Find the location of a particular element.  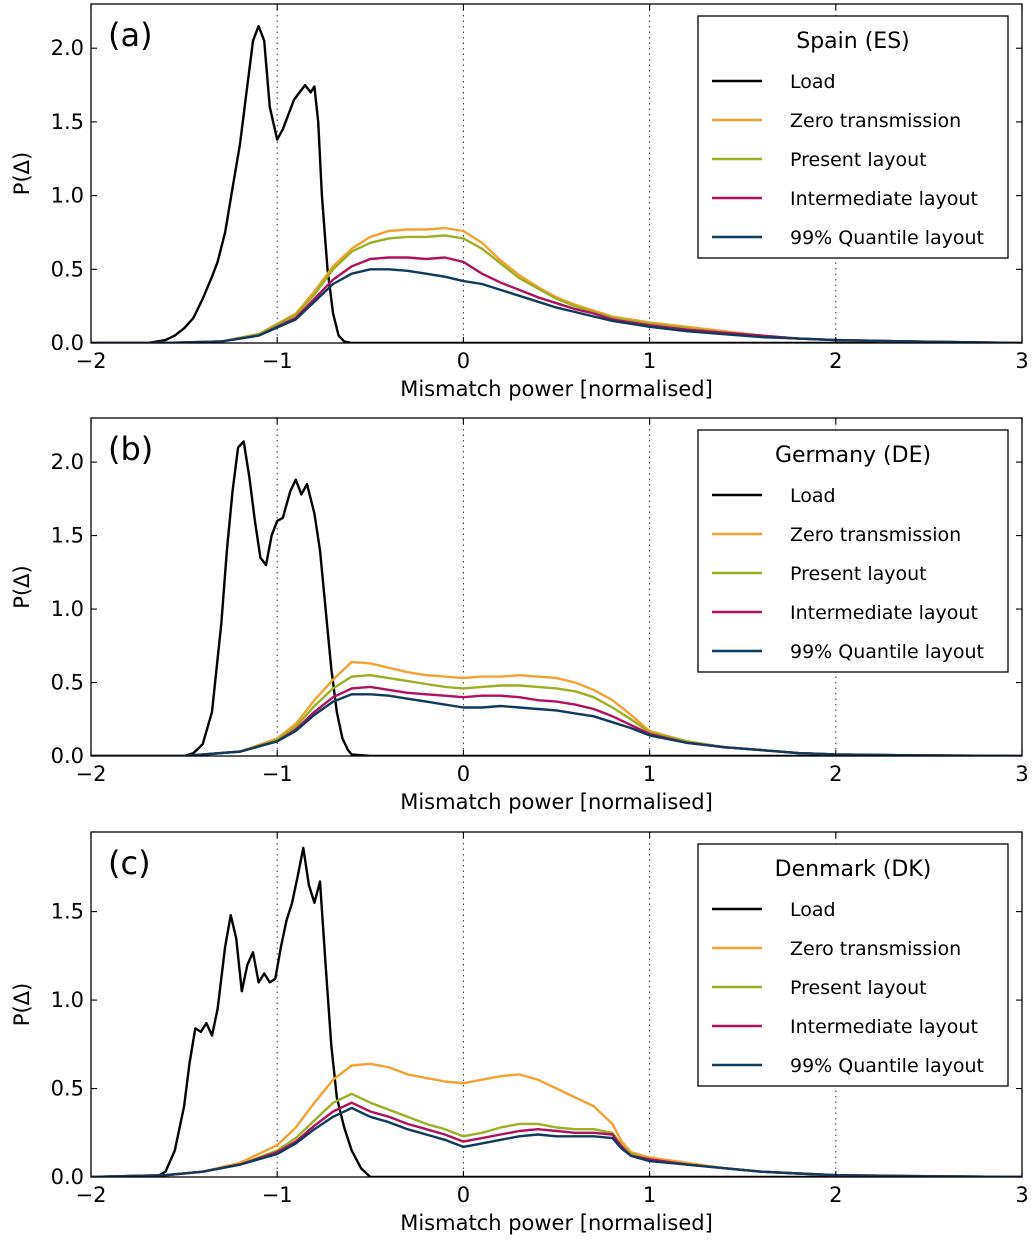

panel-label: (a) is located at coordinates (130, 35).